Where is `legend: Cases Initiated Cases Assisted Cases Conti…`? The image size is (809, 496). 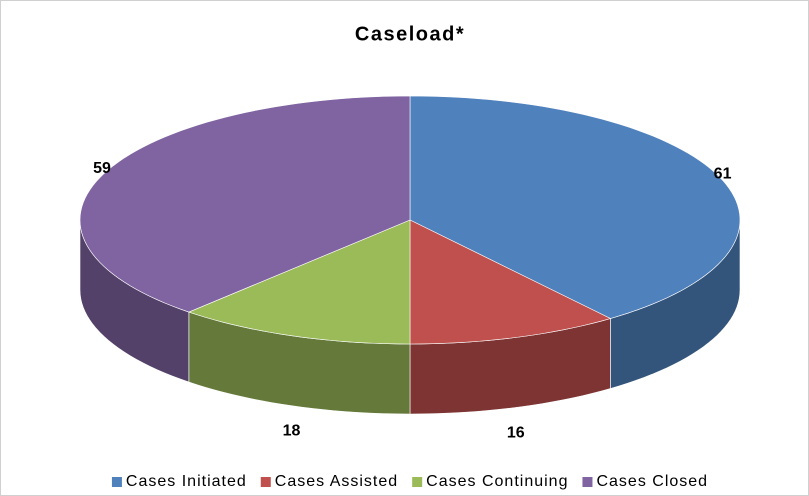 legend: Cases Initiated Cases Assisted Cases Conti… is located at coordinates (409, 481).